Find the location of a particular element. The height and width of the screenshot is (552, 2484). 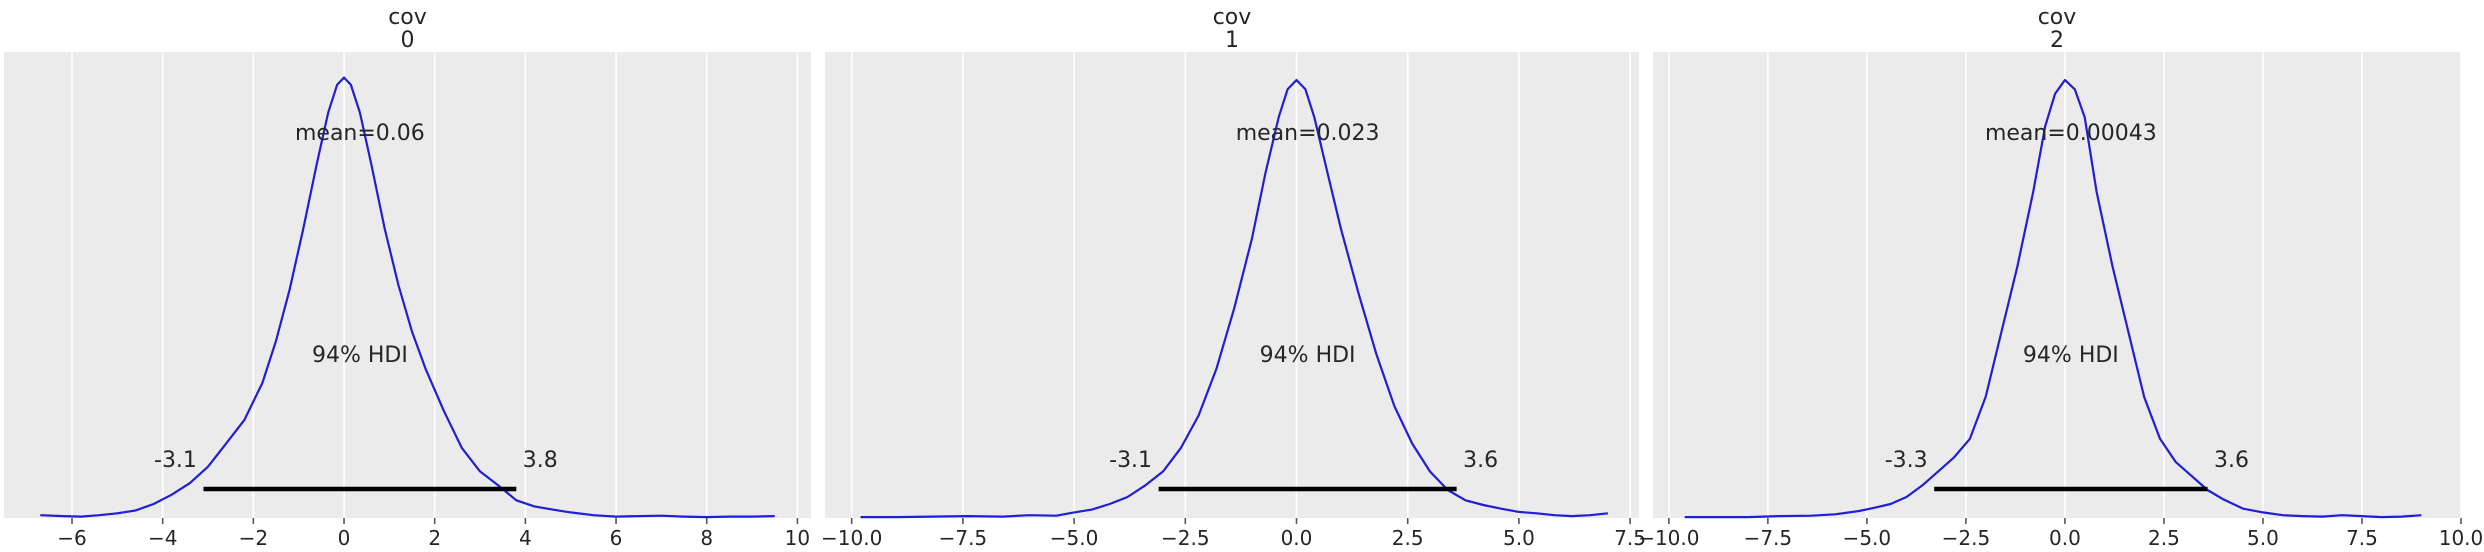

mean-annotation: mean=0.00043 is located at coordinates (2071, 133).